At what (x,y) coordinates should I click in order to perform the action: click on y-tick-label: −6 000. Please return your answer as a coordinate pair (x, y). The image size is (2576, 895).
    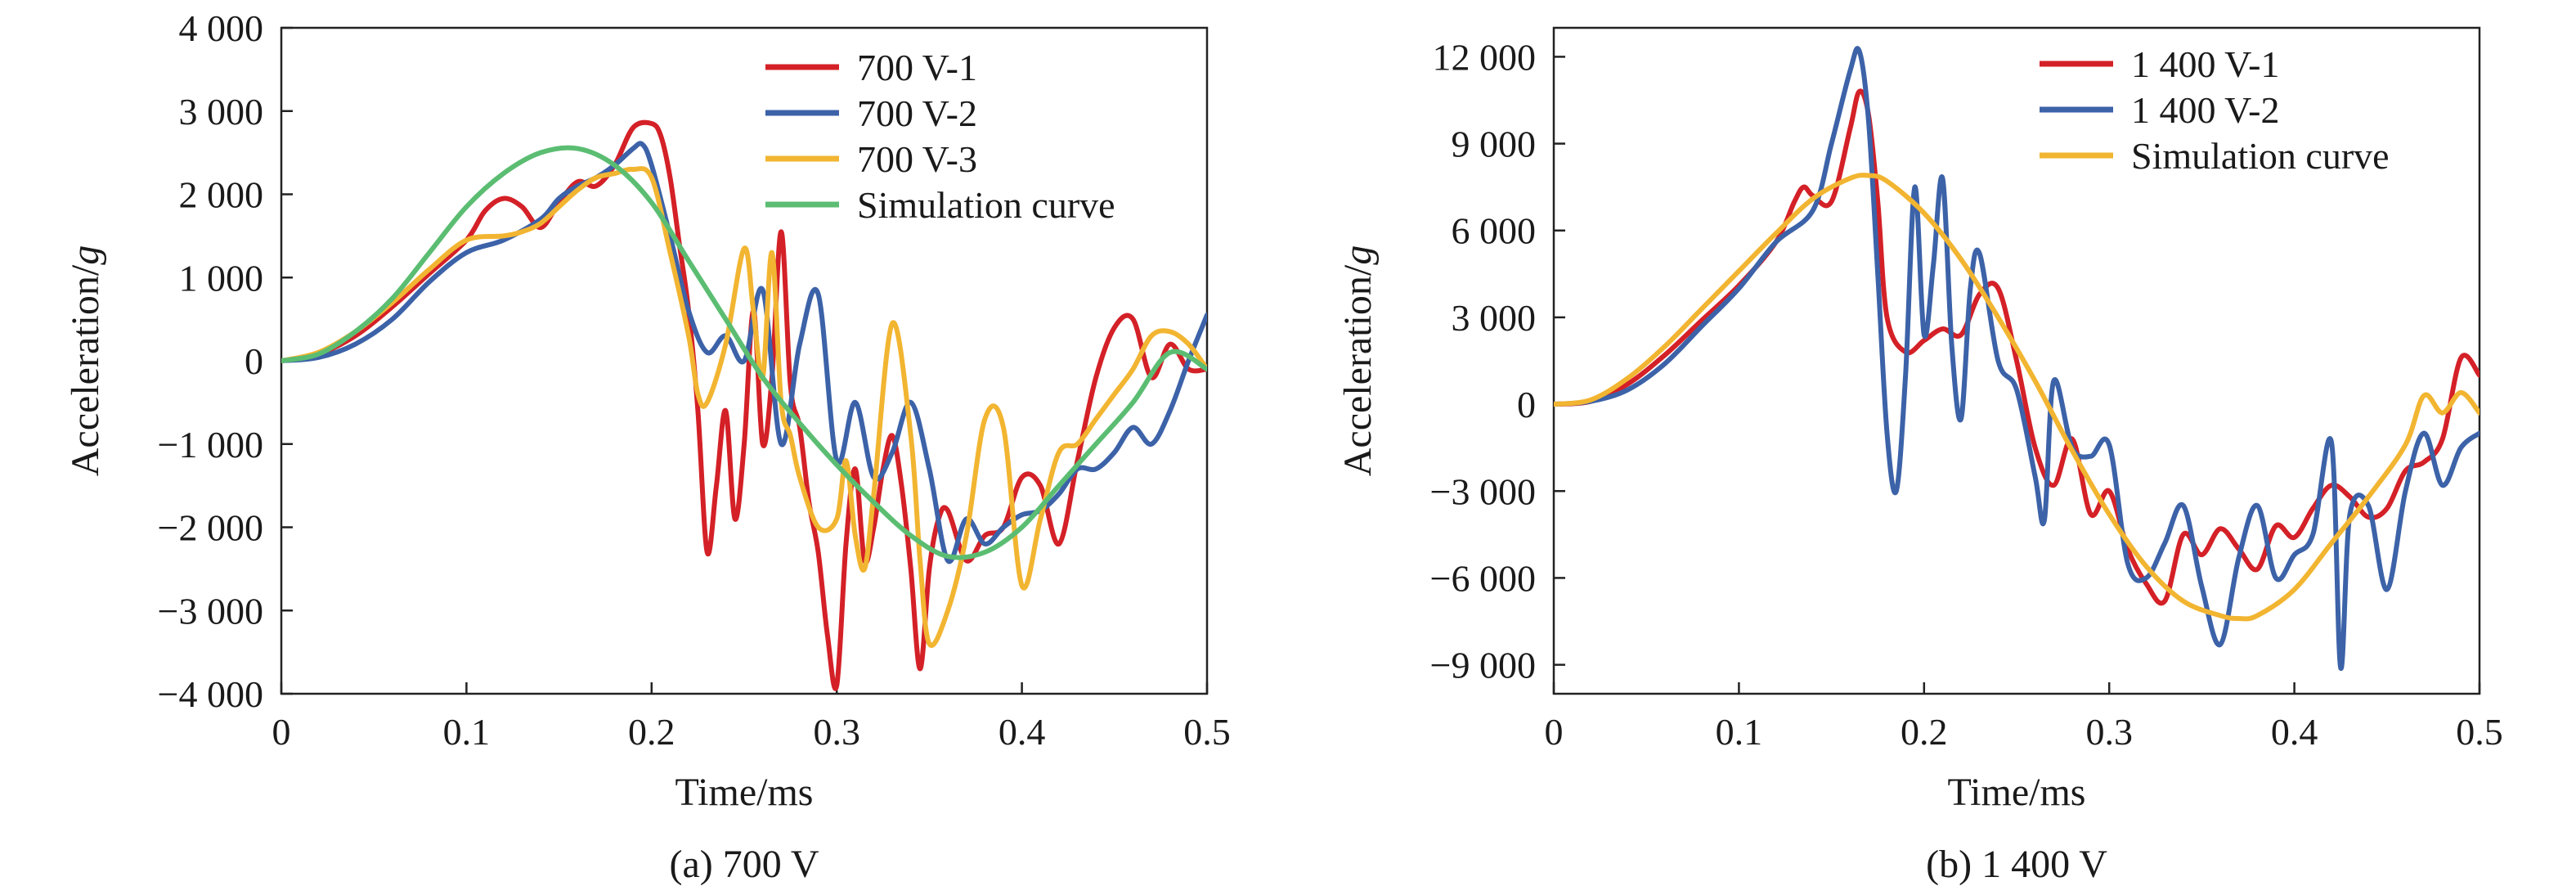
    Looking at the image, I should click on (1483, 578).